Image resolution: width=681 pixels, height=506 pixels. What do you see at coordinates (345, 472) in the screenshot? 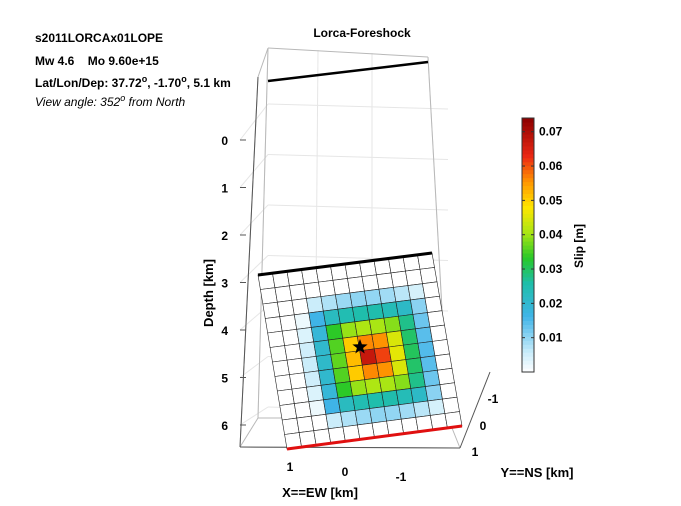
I see `x-tick-label: 0` at bounding box center [345, 472].